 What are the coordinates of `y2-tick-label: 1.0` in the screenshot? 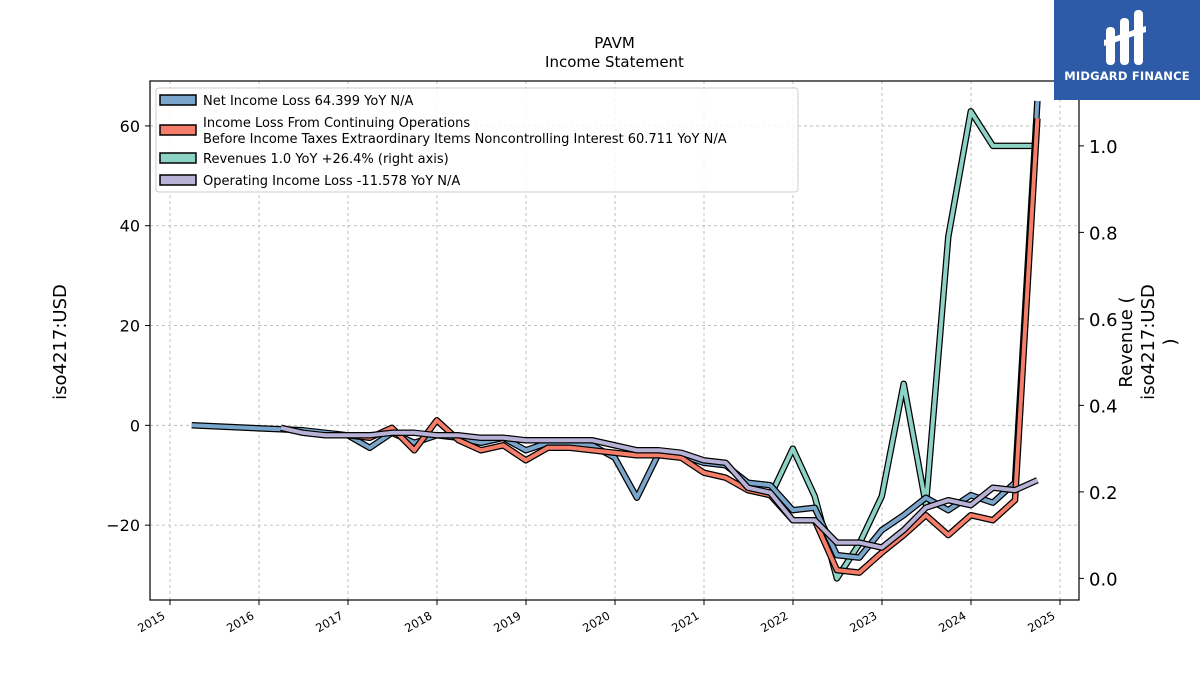 It's located at (1103, 147).